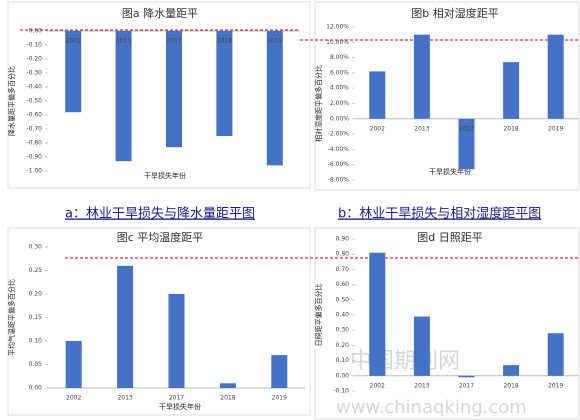  What do you see at coordinates (339, 57) in the screenshot?
I see `y-tick-label: 8.00%` at bounding box center [339, 57].